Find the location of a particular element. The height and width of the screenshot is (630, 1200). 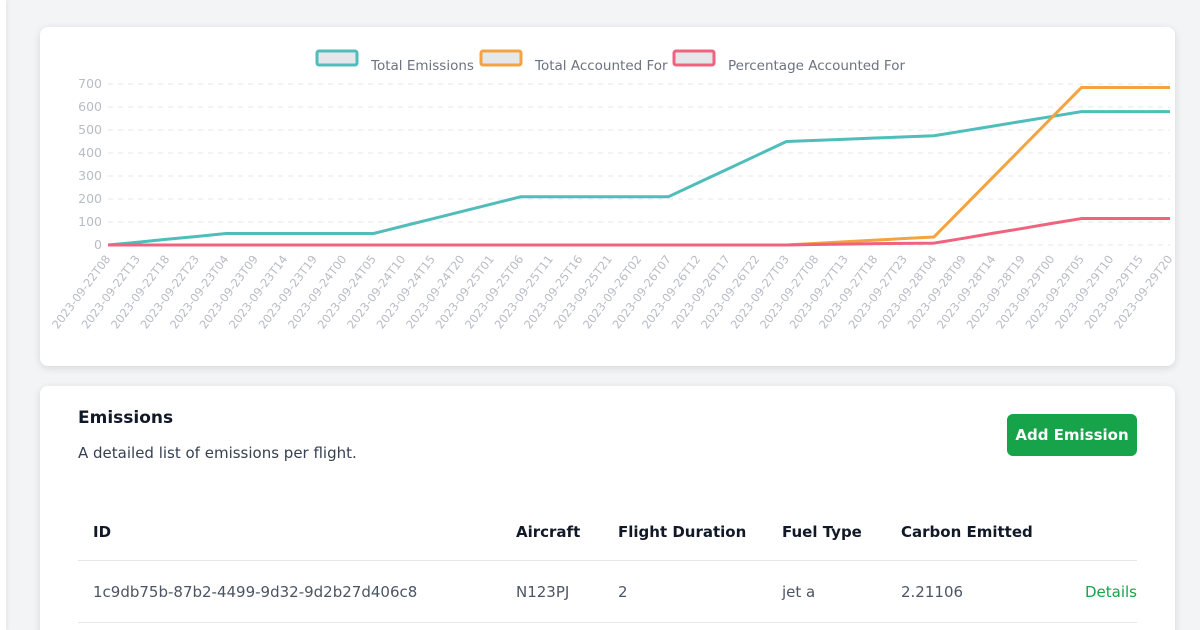

y-tick-label: 200 is located at coordinates (90, 198).